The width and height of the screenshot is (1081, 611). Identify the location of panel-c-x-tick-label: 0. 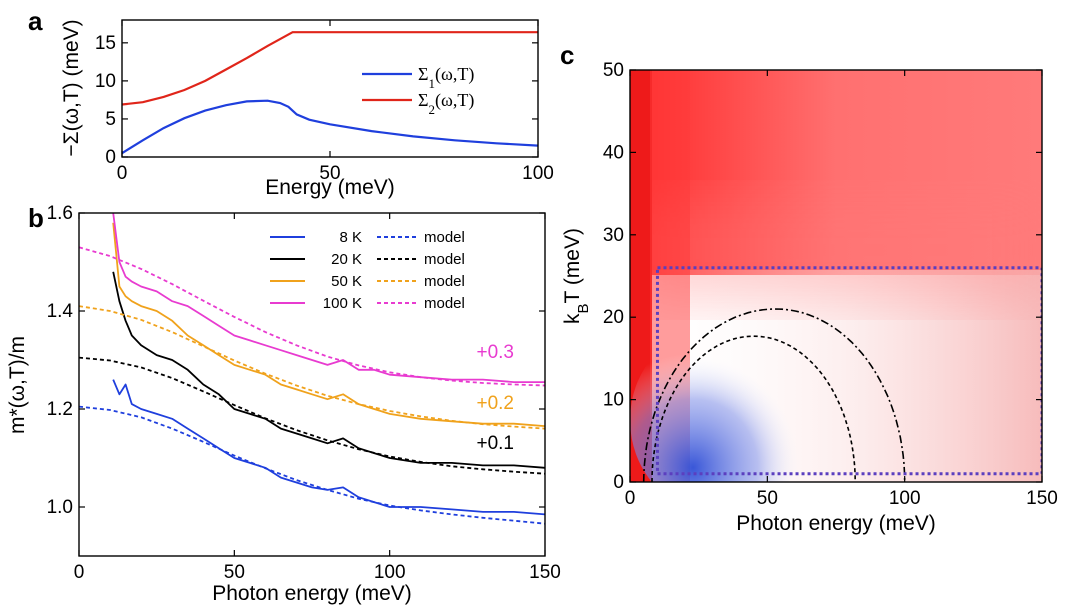
(630, 498).